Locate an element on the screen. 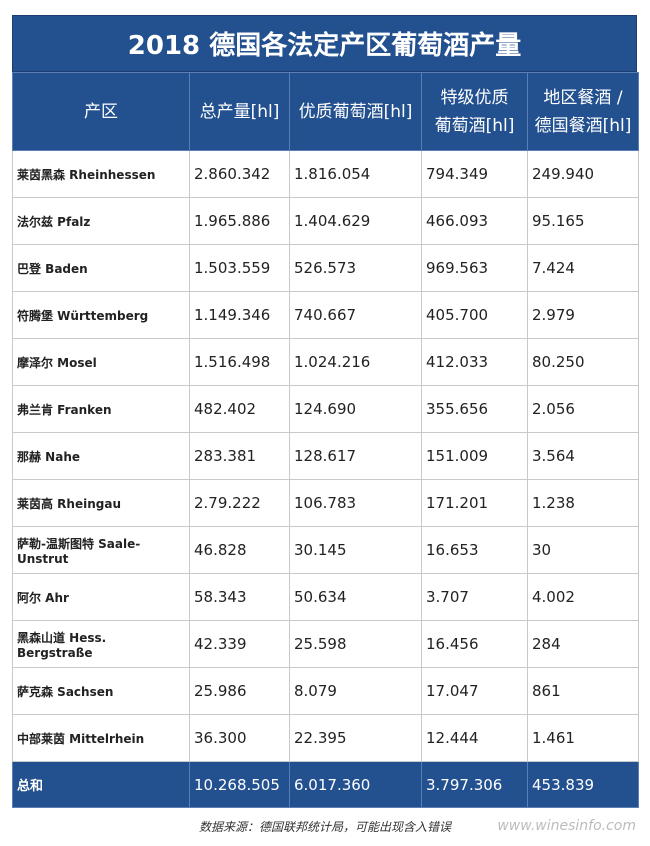 The image size is (650, 846). table-row: 总和 10.268.505 6.017.360 3.797.306 453.839 is located at coordinates (325, 784).